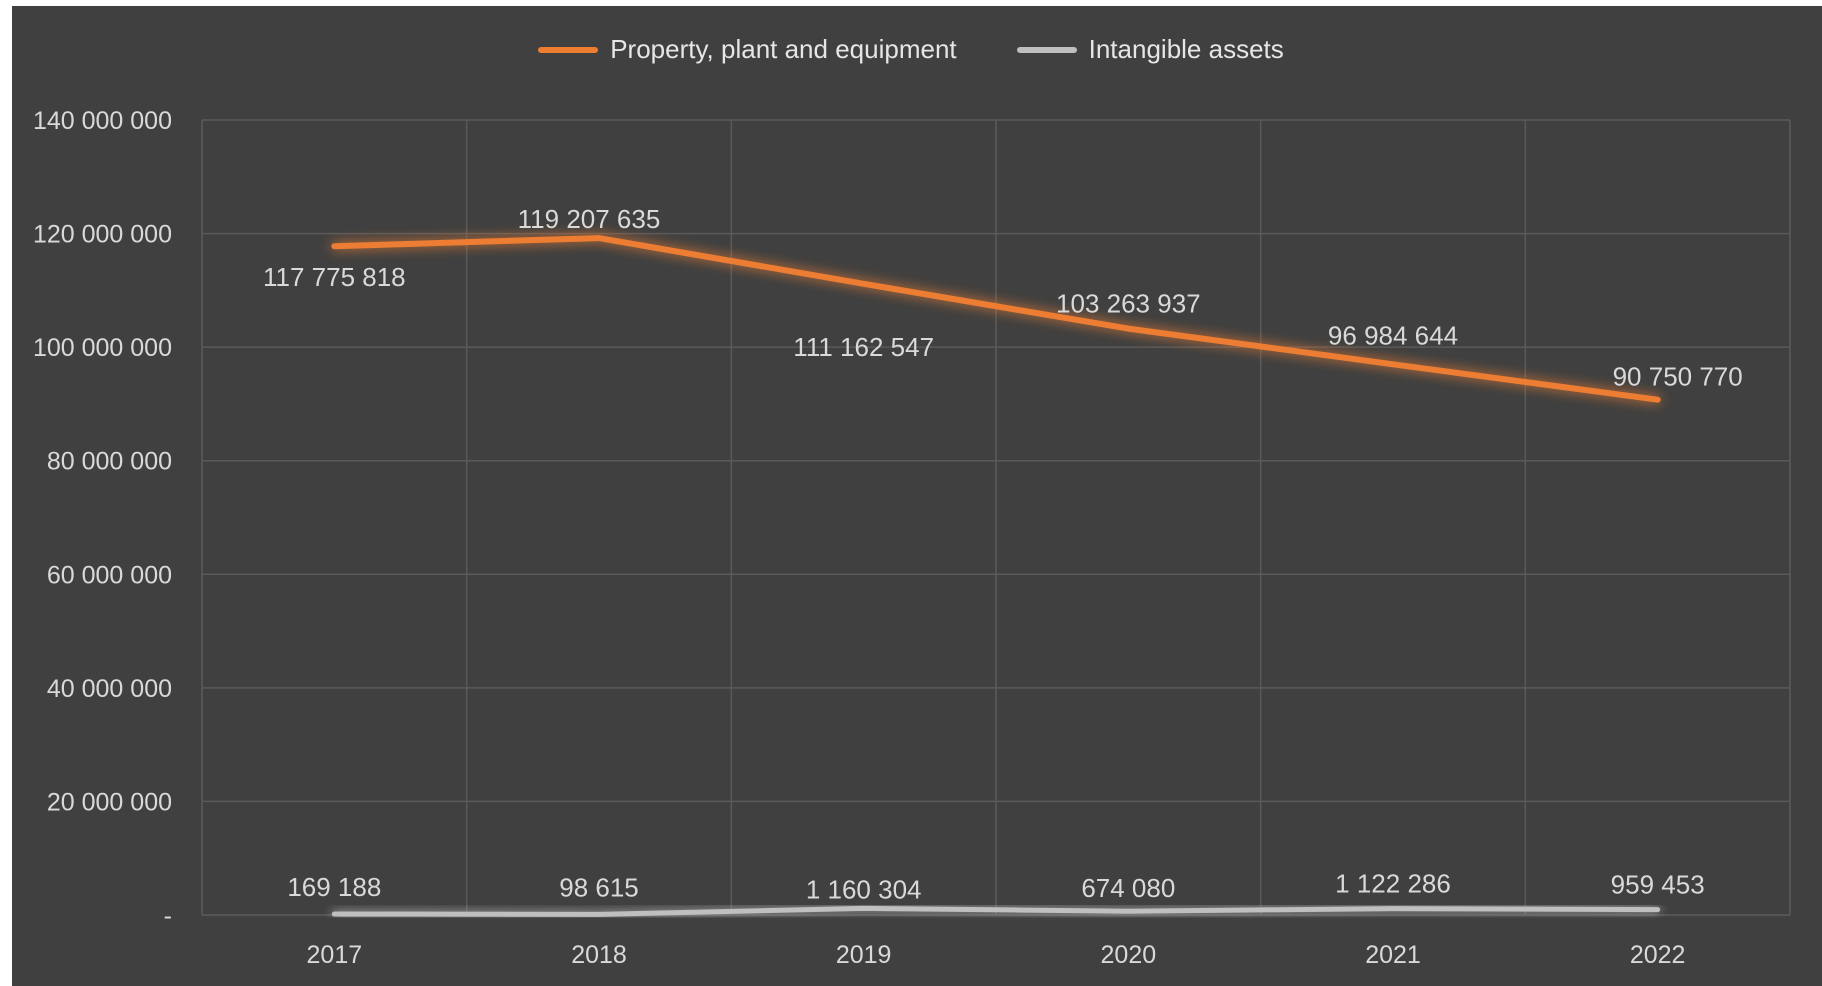  Describe the element at coordinates (1678, 377) in the screenshot. I see `data-label-ppe: 90 750 770` at that location.